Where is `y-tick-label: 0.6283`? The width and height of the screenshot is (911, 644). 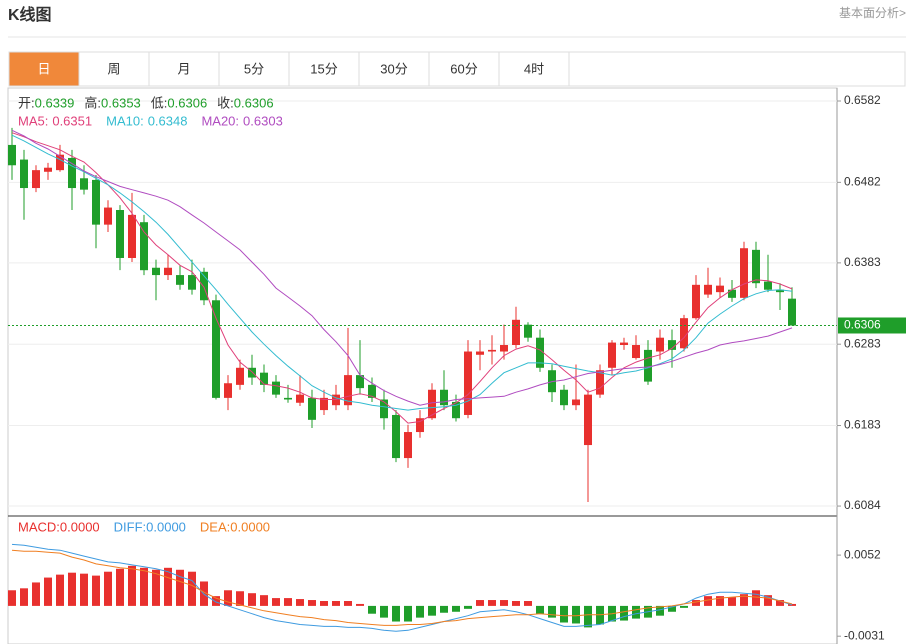 y-tick-label: 0.6283 is located at coordinates (862, 343).